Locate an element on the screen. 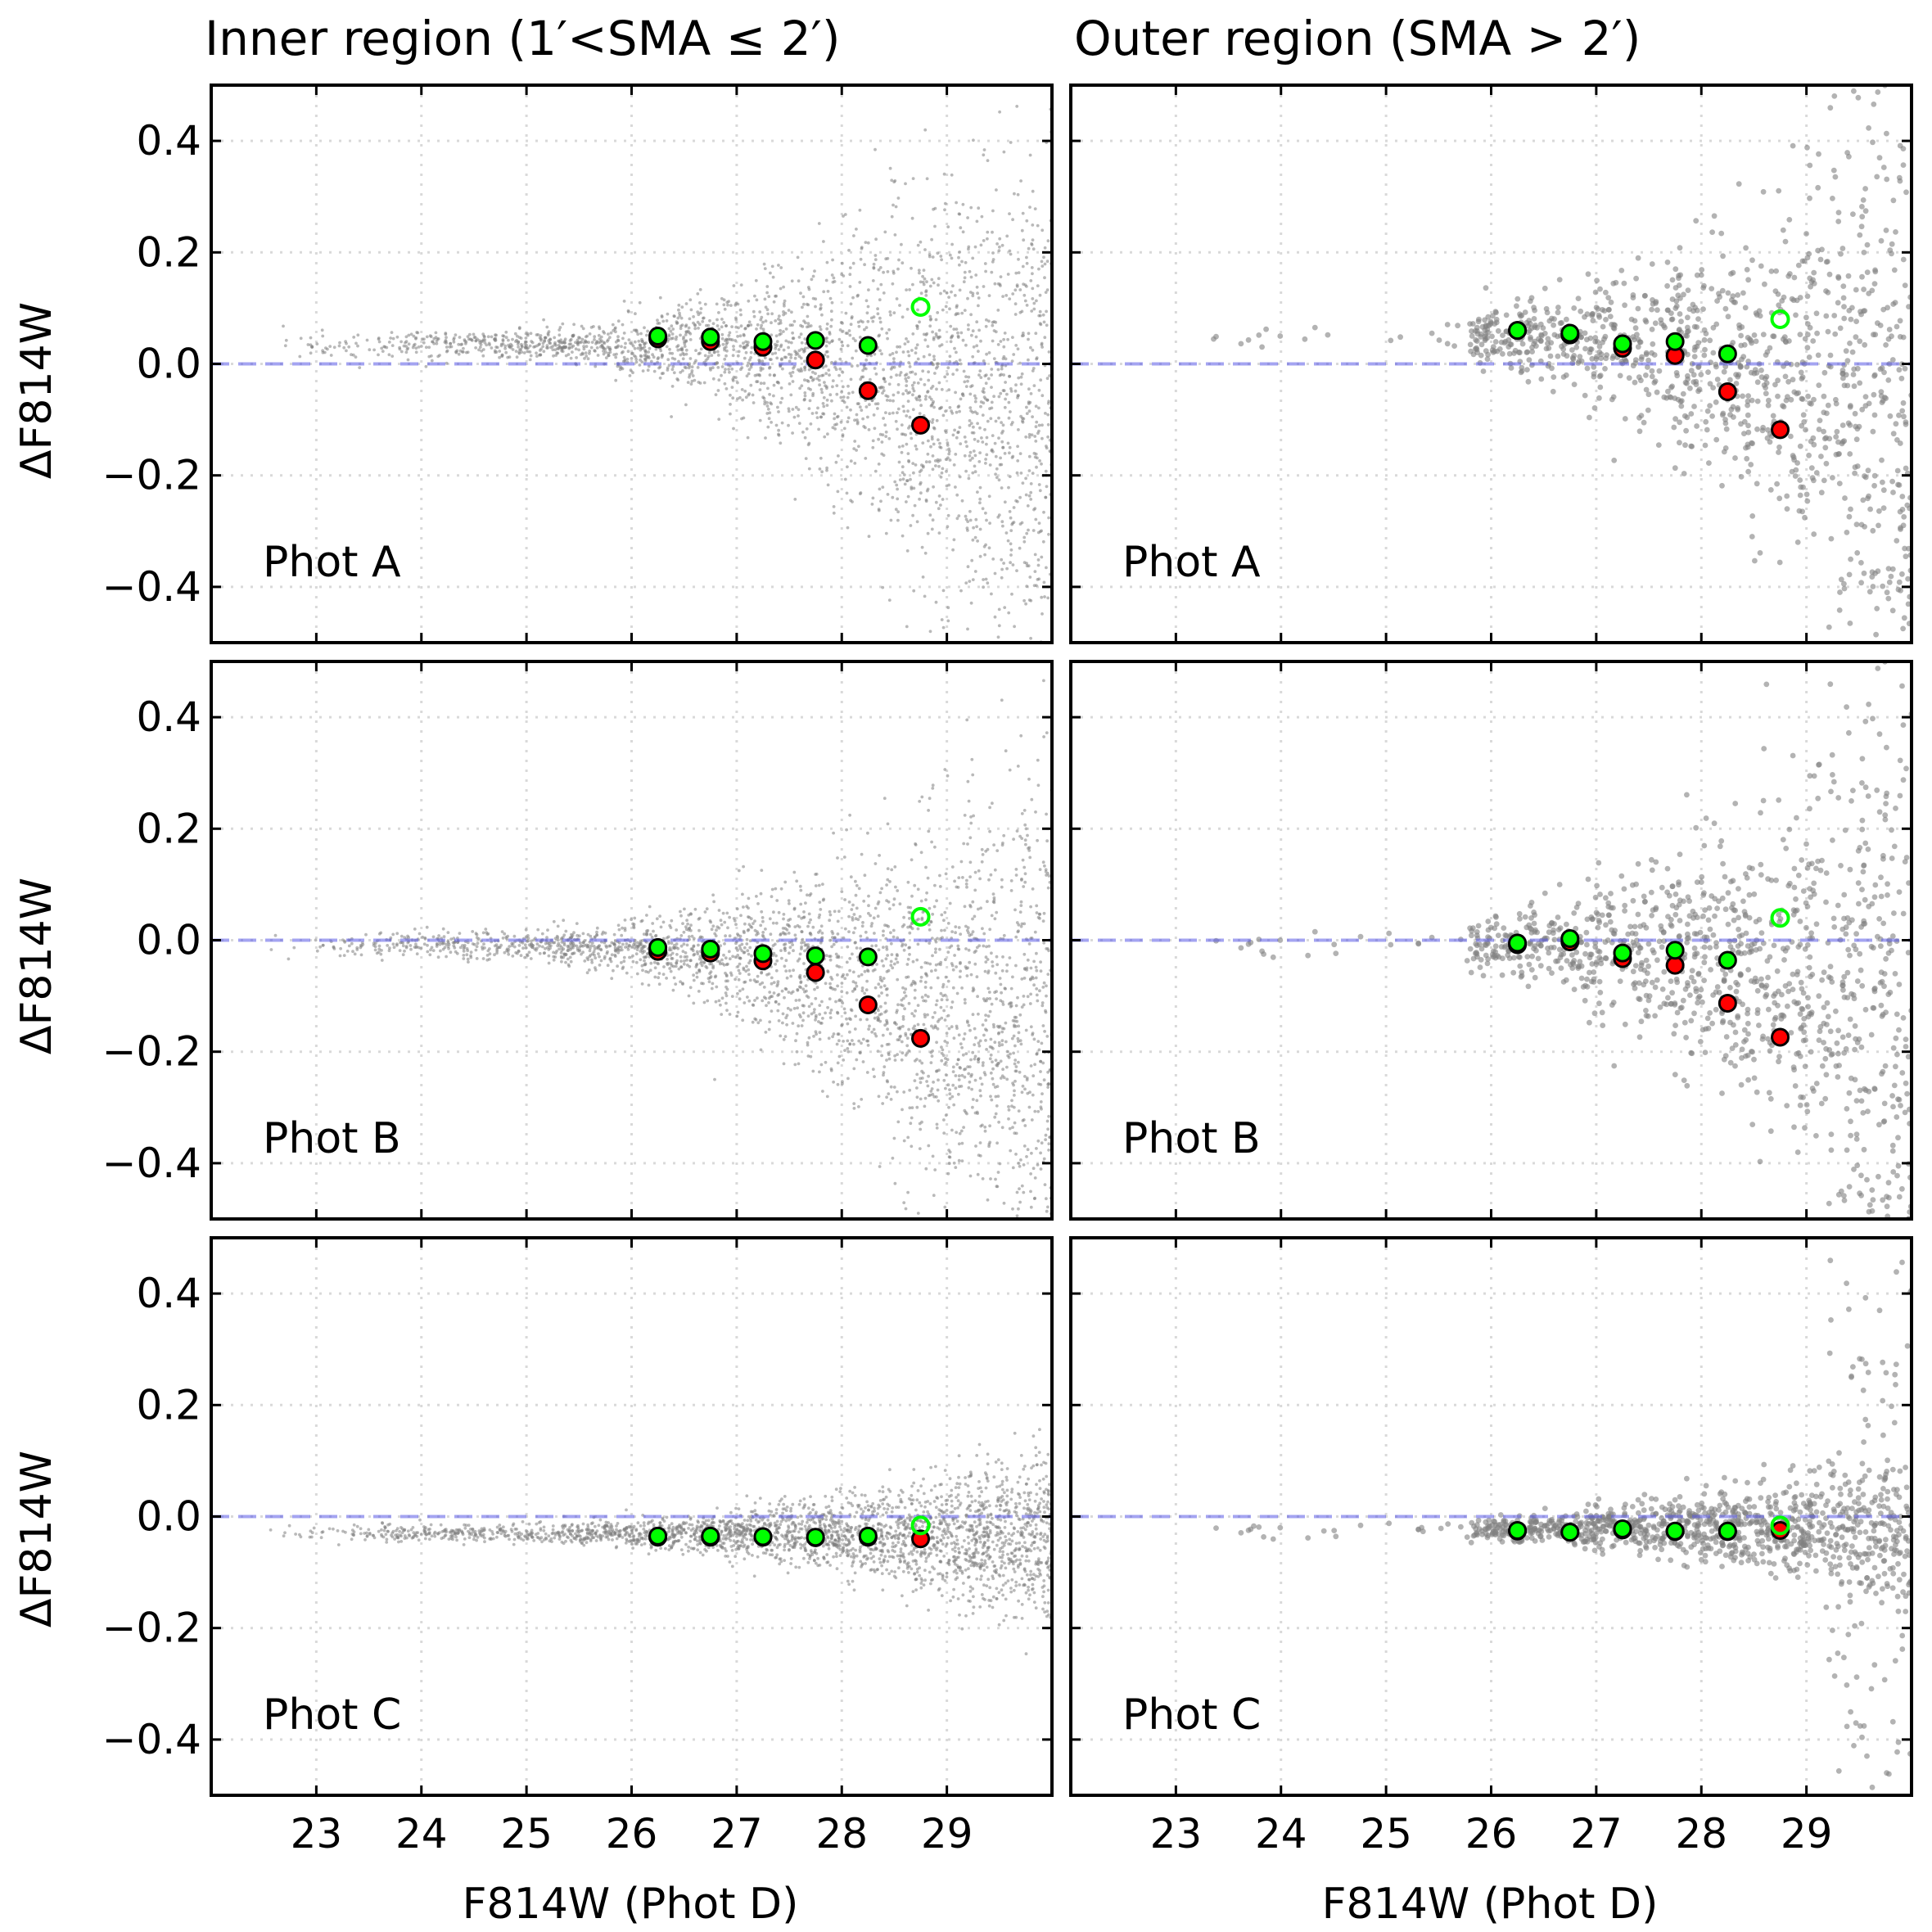  median-point is located at coordinates (815, 360).